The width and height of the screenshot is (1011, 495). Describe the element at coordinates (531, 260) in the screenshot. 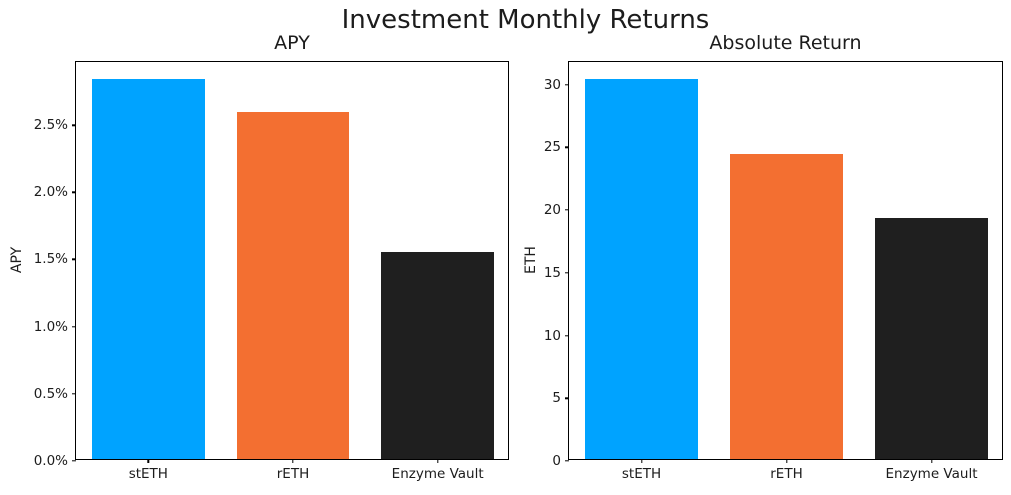

I see `absolute-return-y-axis-label: ETH` at that location.